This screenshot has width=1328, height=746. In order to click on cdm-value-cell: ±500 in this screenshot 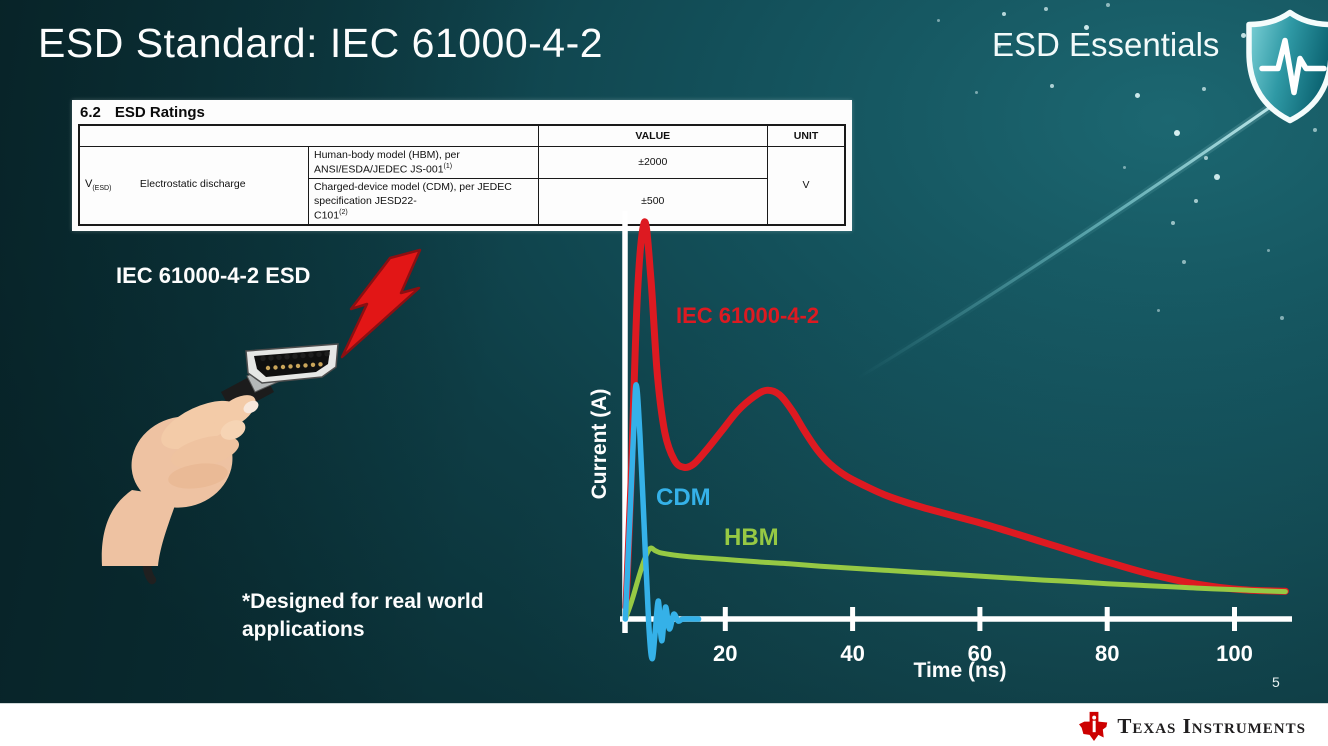, I will do `click(652, 201)`.